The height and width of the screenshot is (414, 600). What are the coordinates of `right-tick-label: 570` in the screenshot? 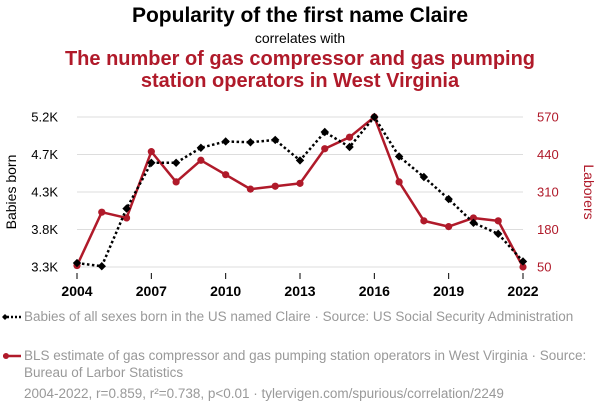 It's located at (548, 117).